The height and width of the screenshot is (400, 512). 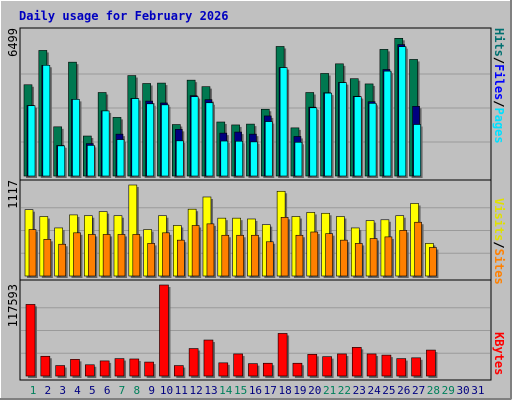 What do you see at coordinates (240, 390) in the screenshot?
I see `x-tick-label: 15` at bounding box center [240, 390].